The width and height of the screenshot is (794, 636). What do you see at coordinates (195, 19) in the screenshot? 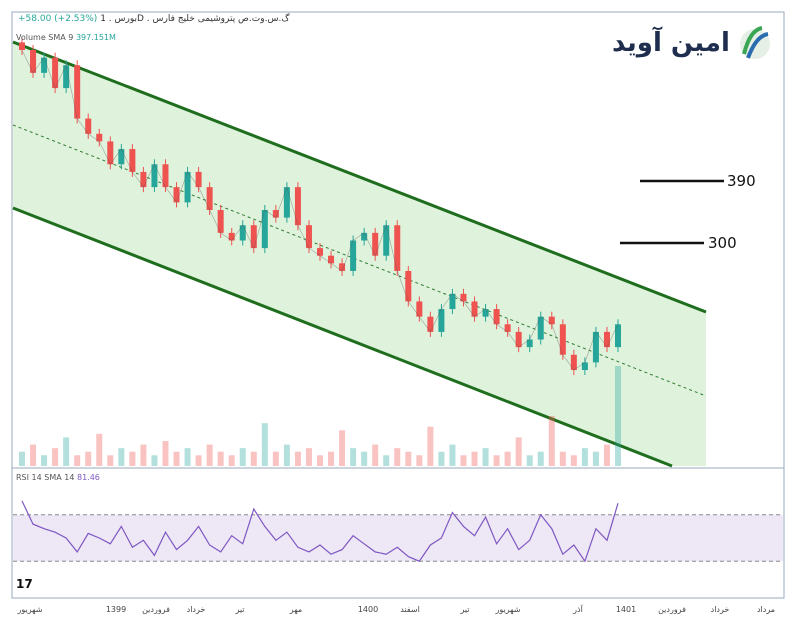
I see `symbol-text: بورس . 1D . گ.س.وت.ص پتروشیمی خلیج فارس` at bounding box center [195, 19].